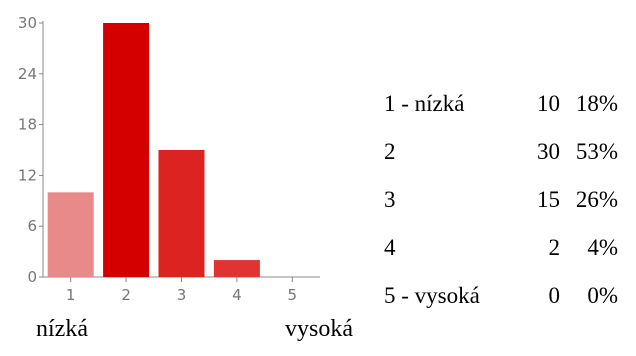 The height and width of the screenshot is (356, 636). I want to click on summary-count: 10, so click(548, 103).